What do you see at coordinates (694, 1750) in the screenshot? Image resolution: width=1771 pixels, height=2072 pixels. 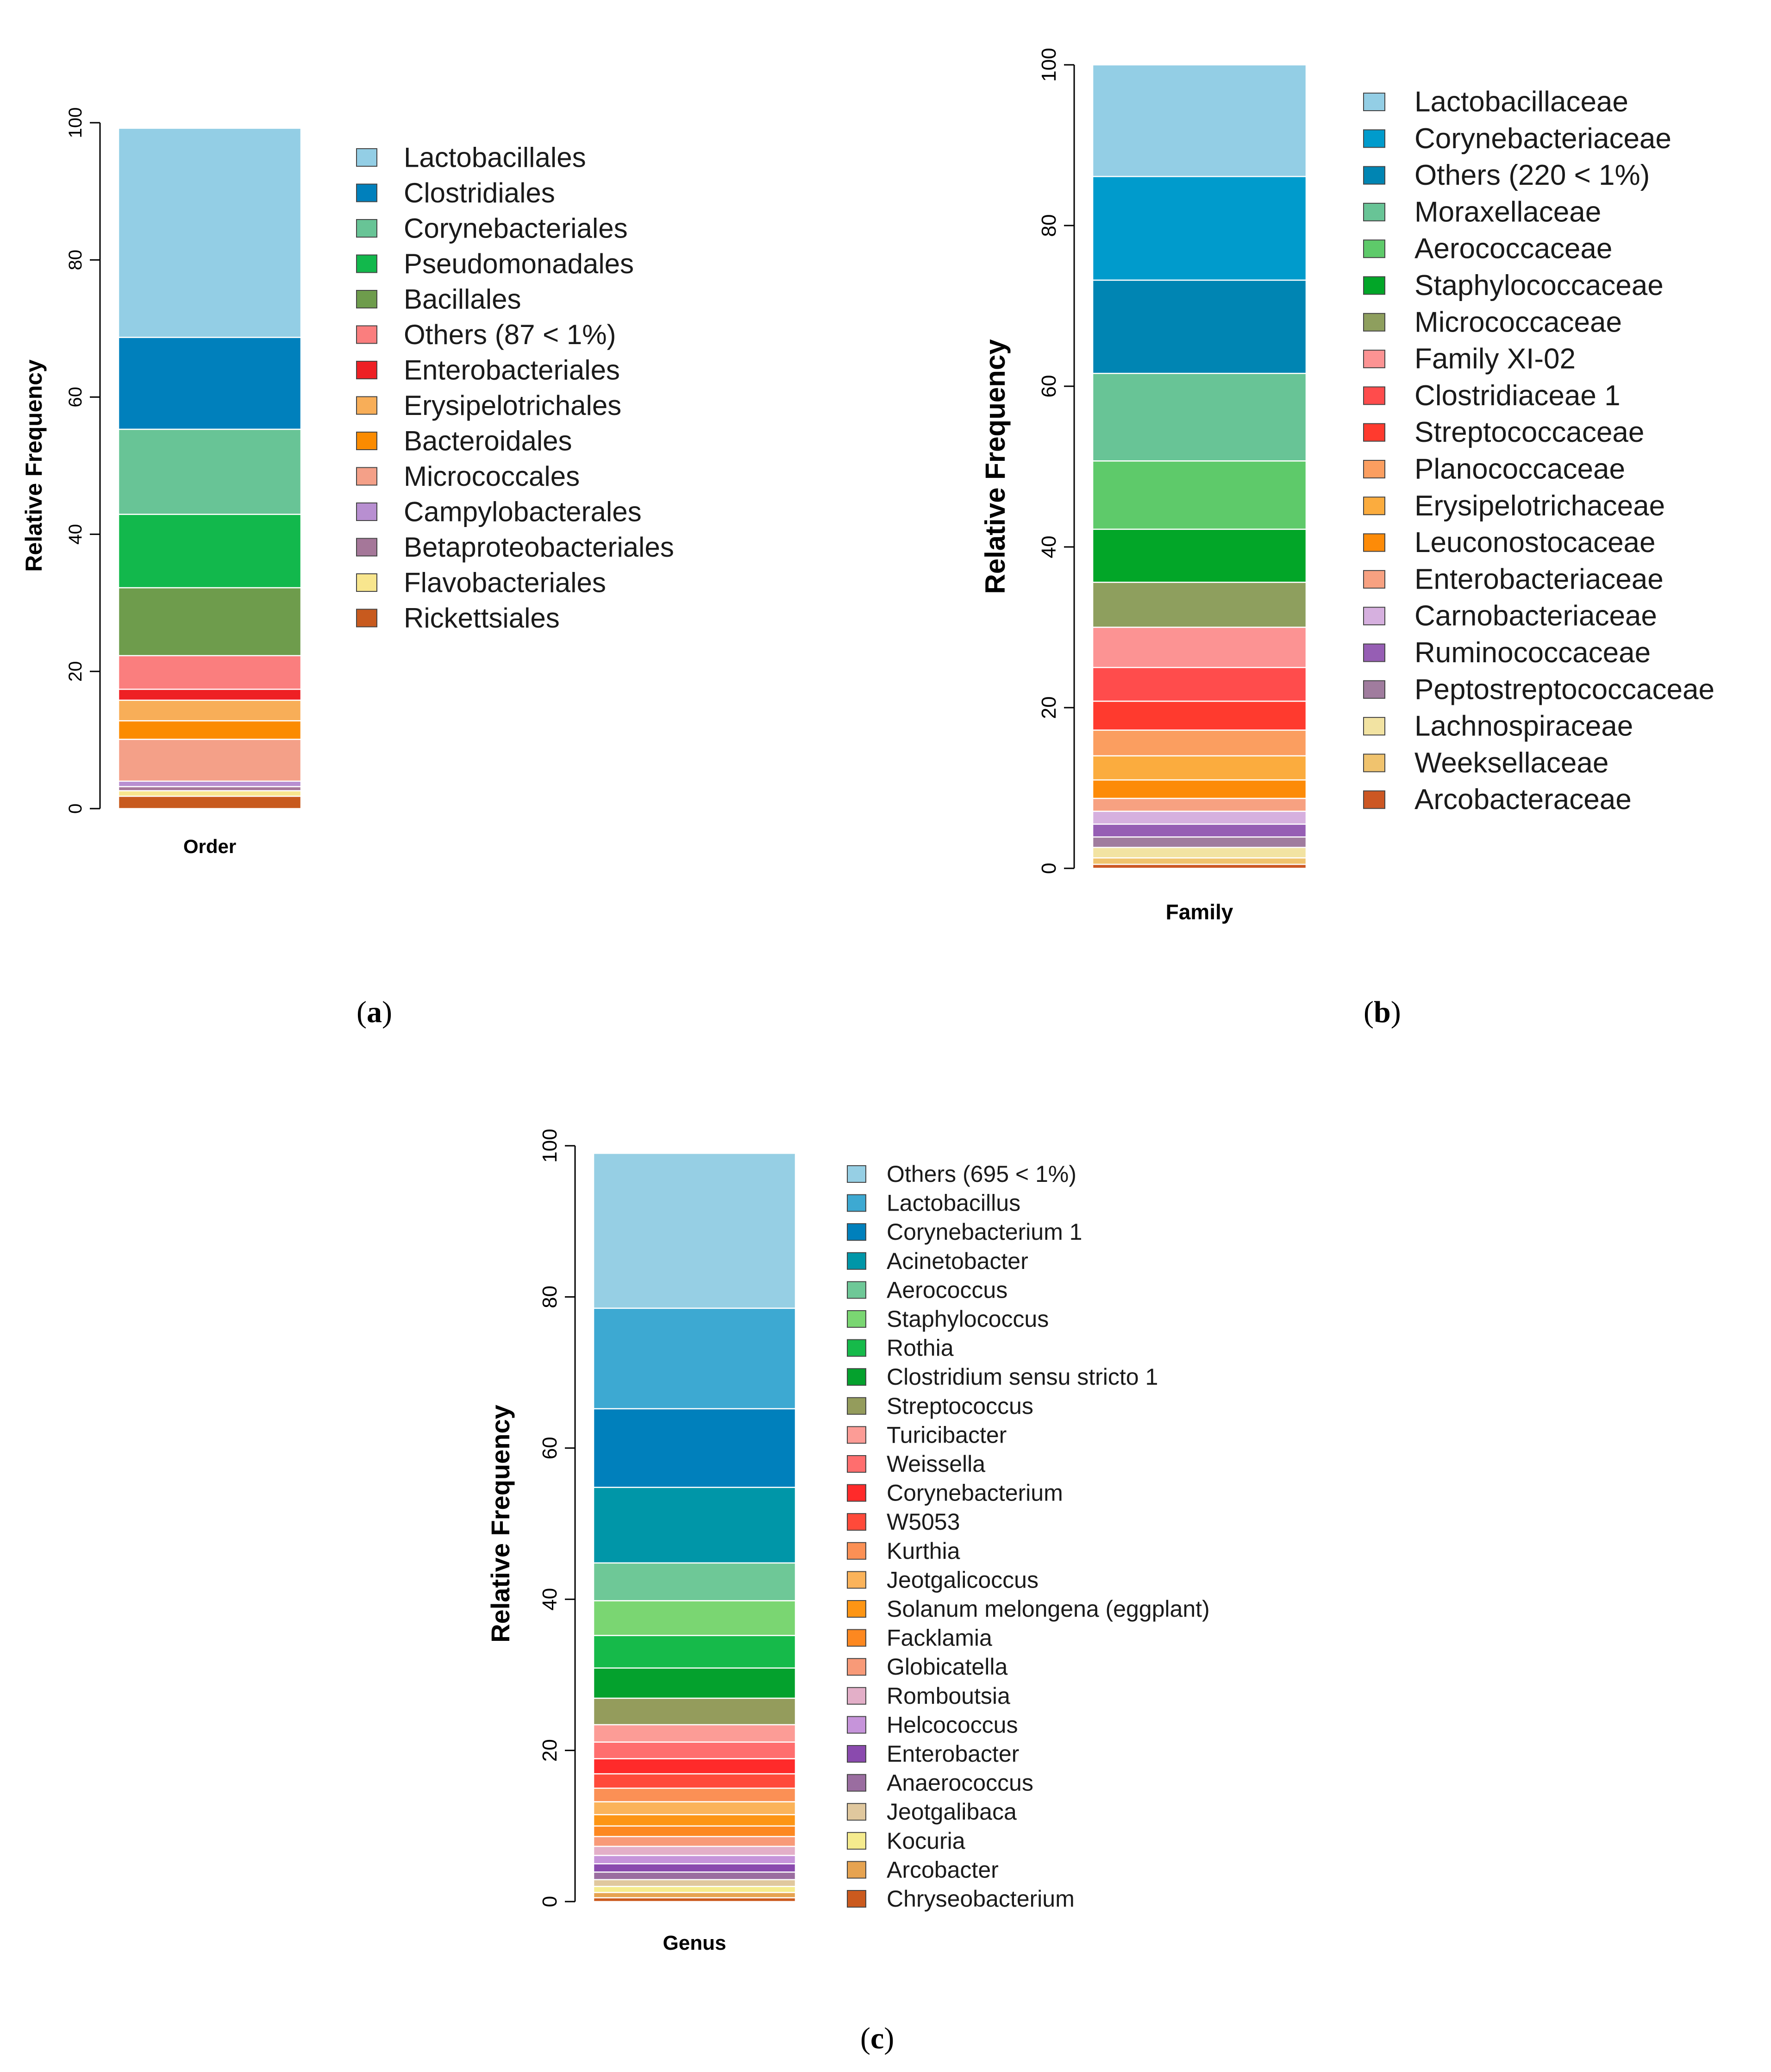 I see `bar-segment-weissella` at bounding box center [694, 1750].